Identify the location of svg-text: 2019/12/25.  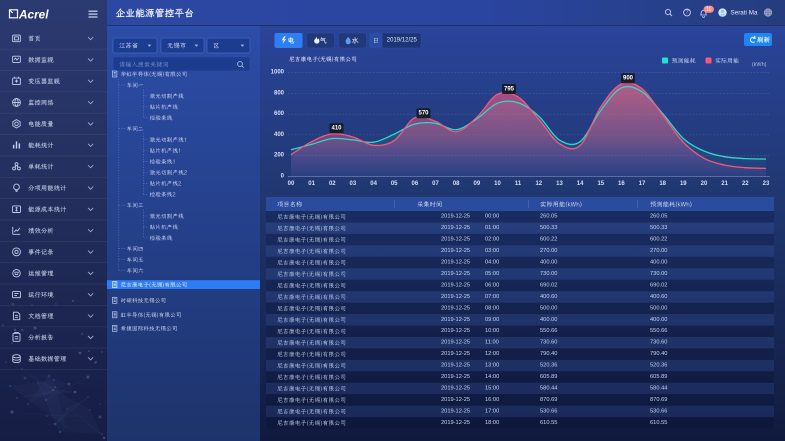
(402, 41).